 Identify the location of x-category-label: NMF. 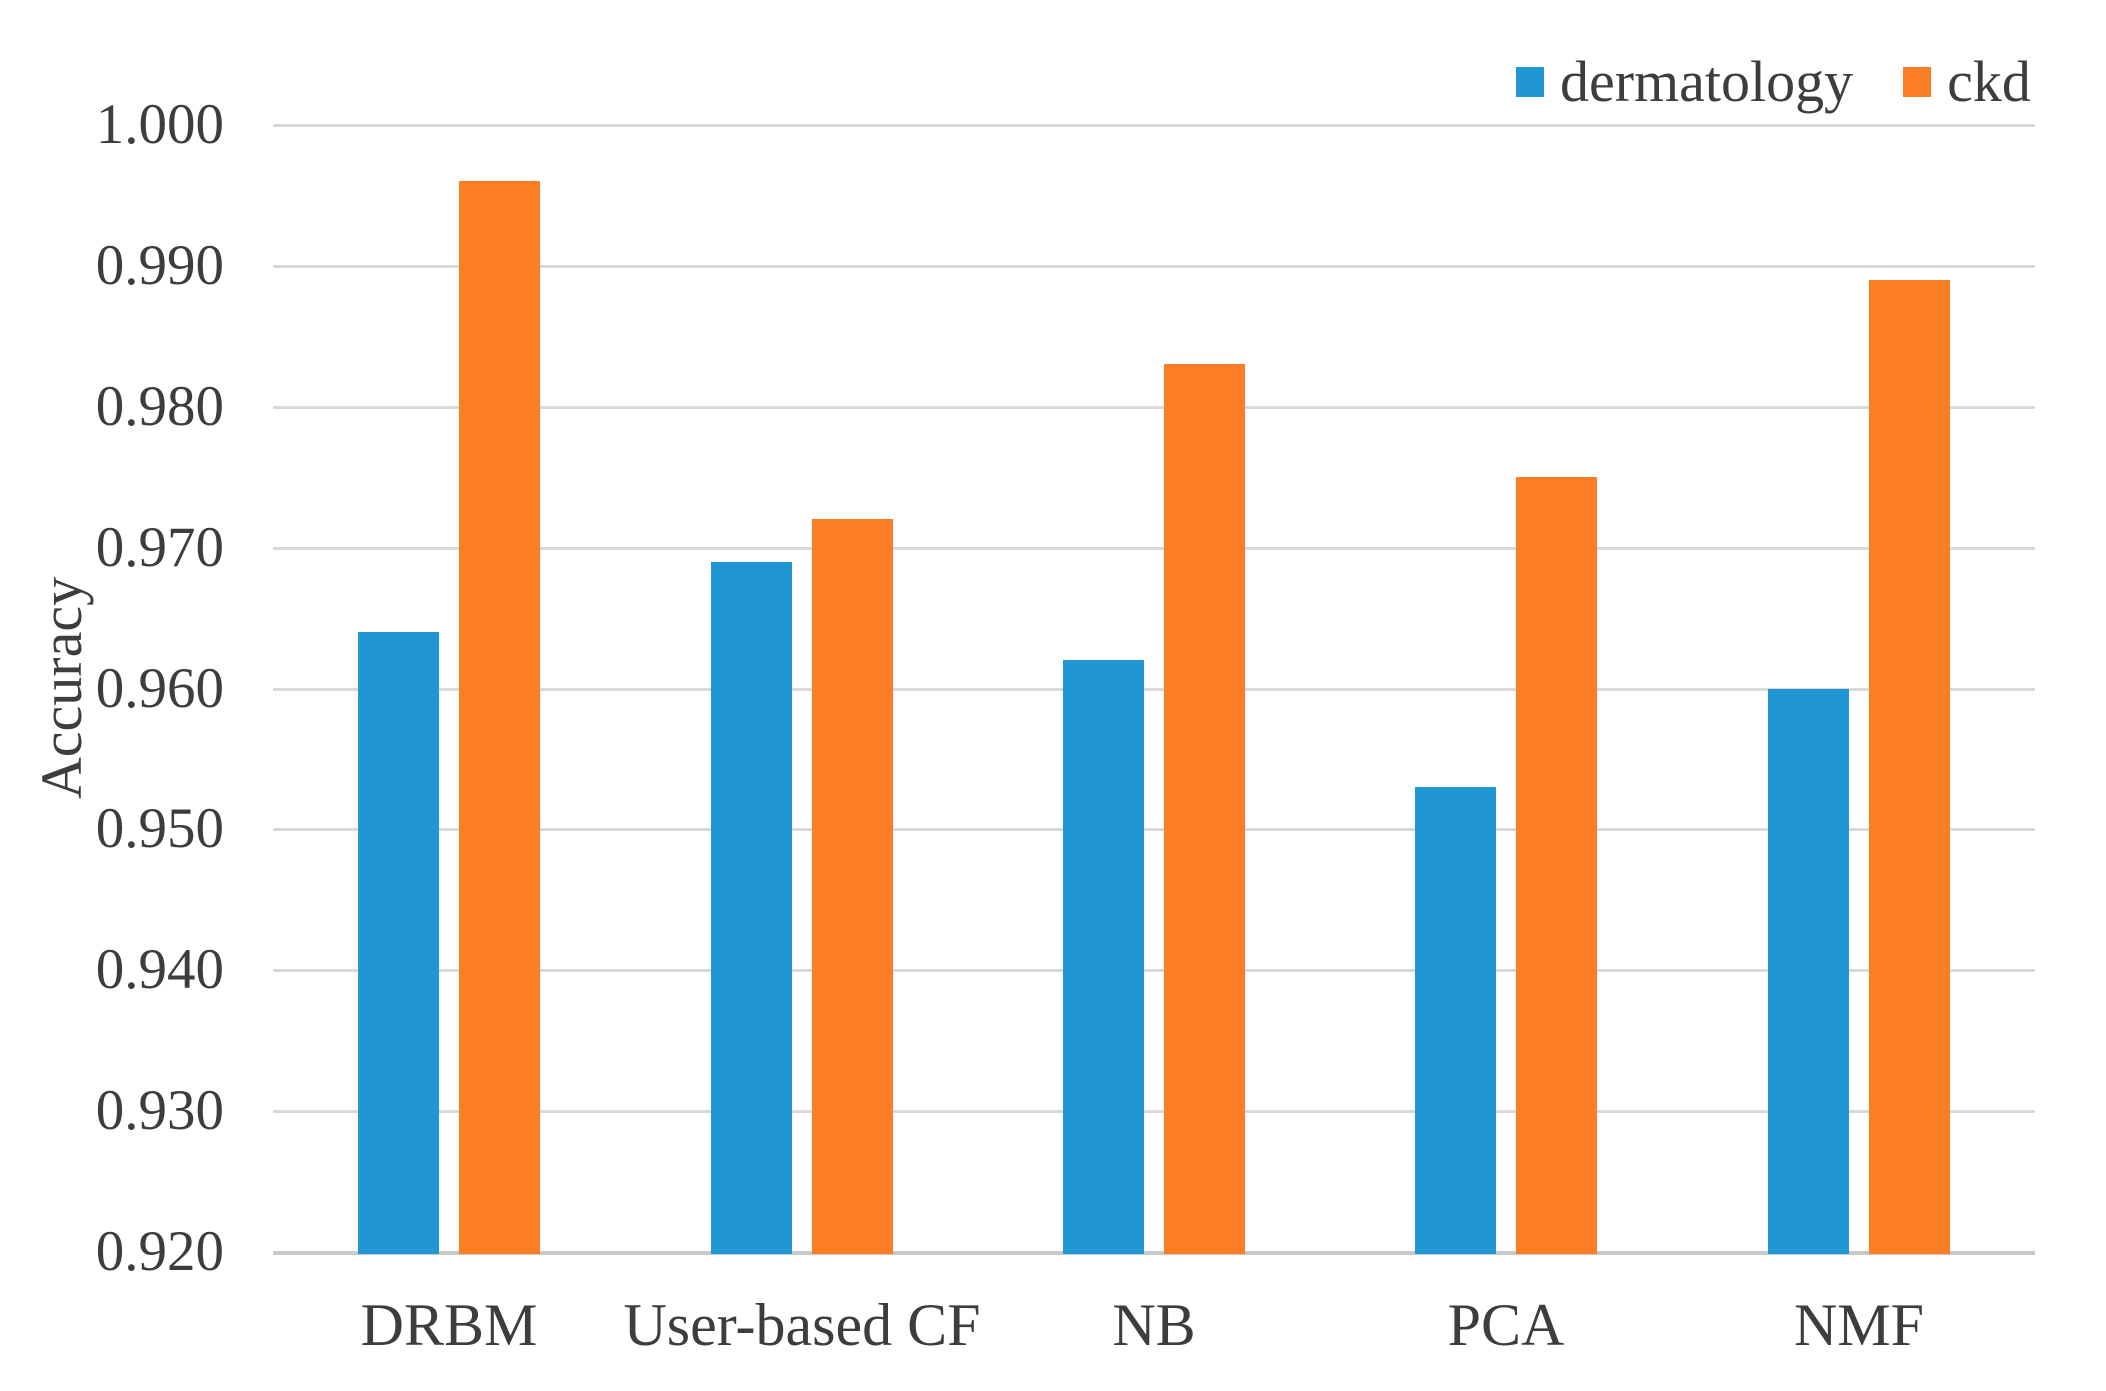
(1859, 1325).